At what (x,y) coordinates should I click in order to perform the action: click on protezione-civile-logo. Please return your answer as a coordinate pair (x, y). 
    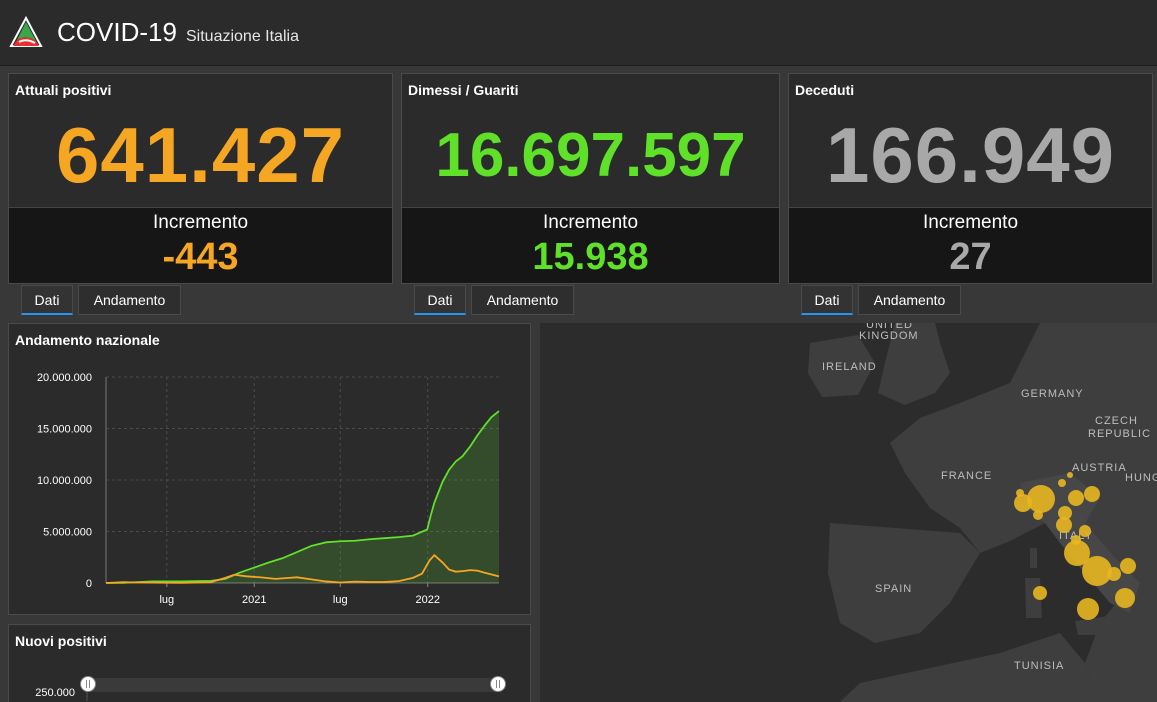
    Looking at the image, I should click on (26, 31).